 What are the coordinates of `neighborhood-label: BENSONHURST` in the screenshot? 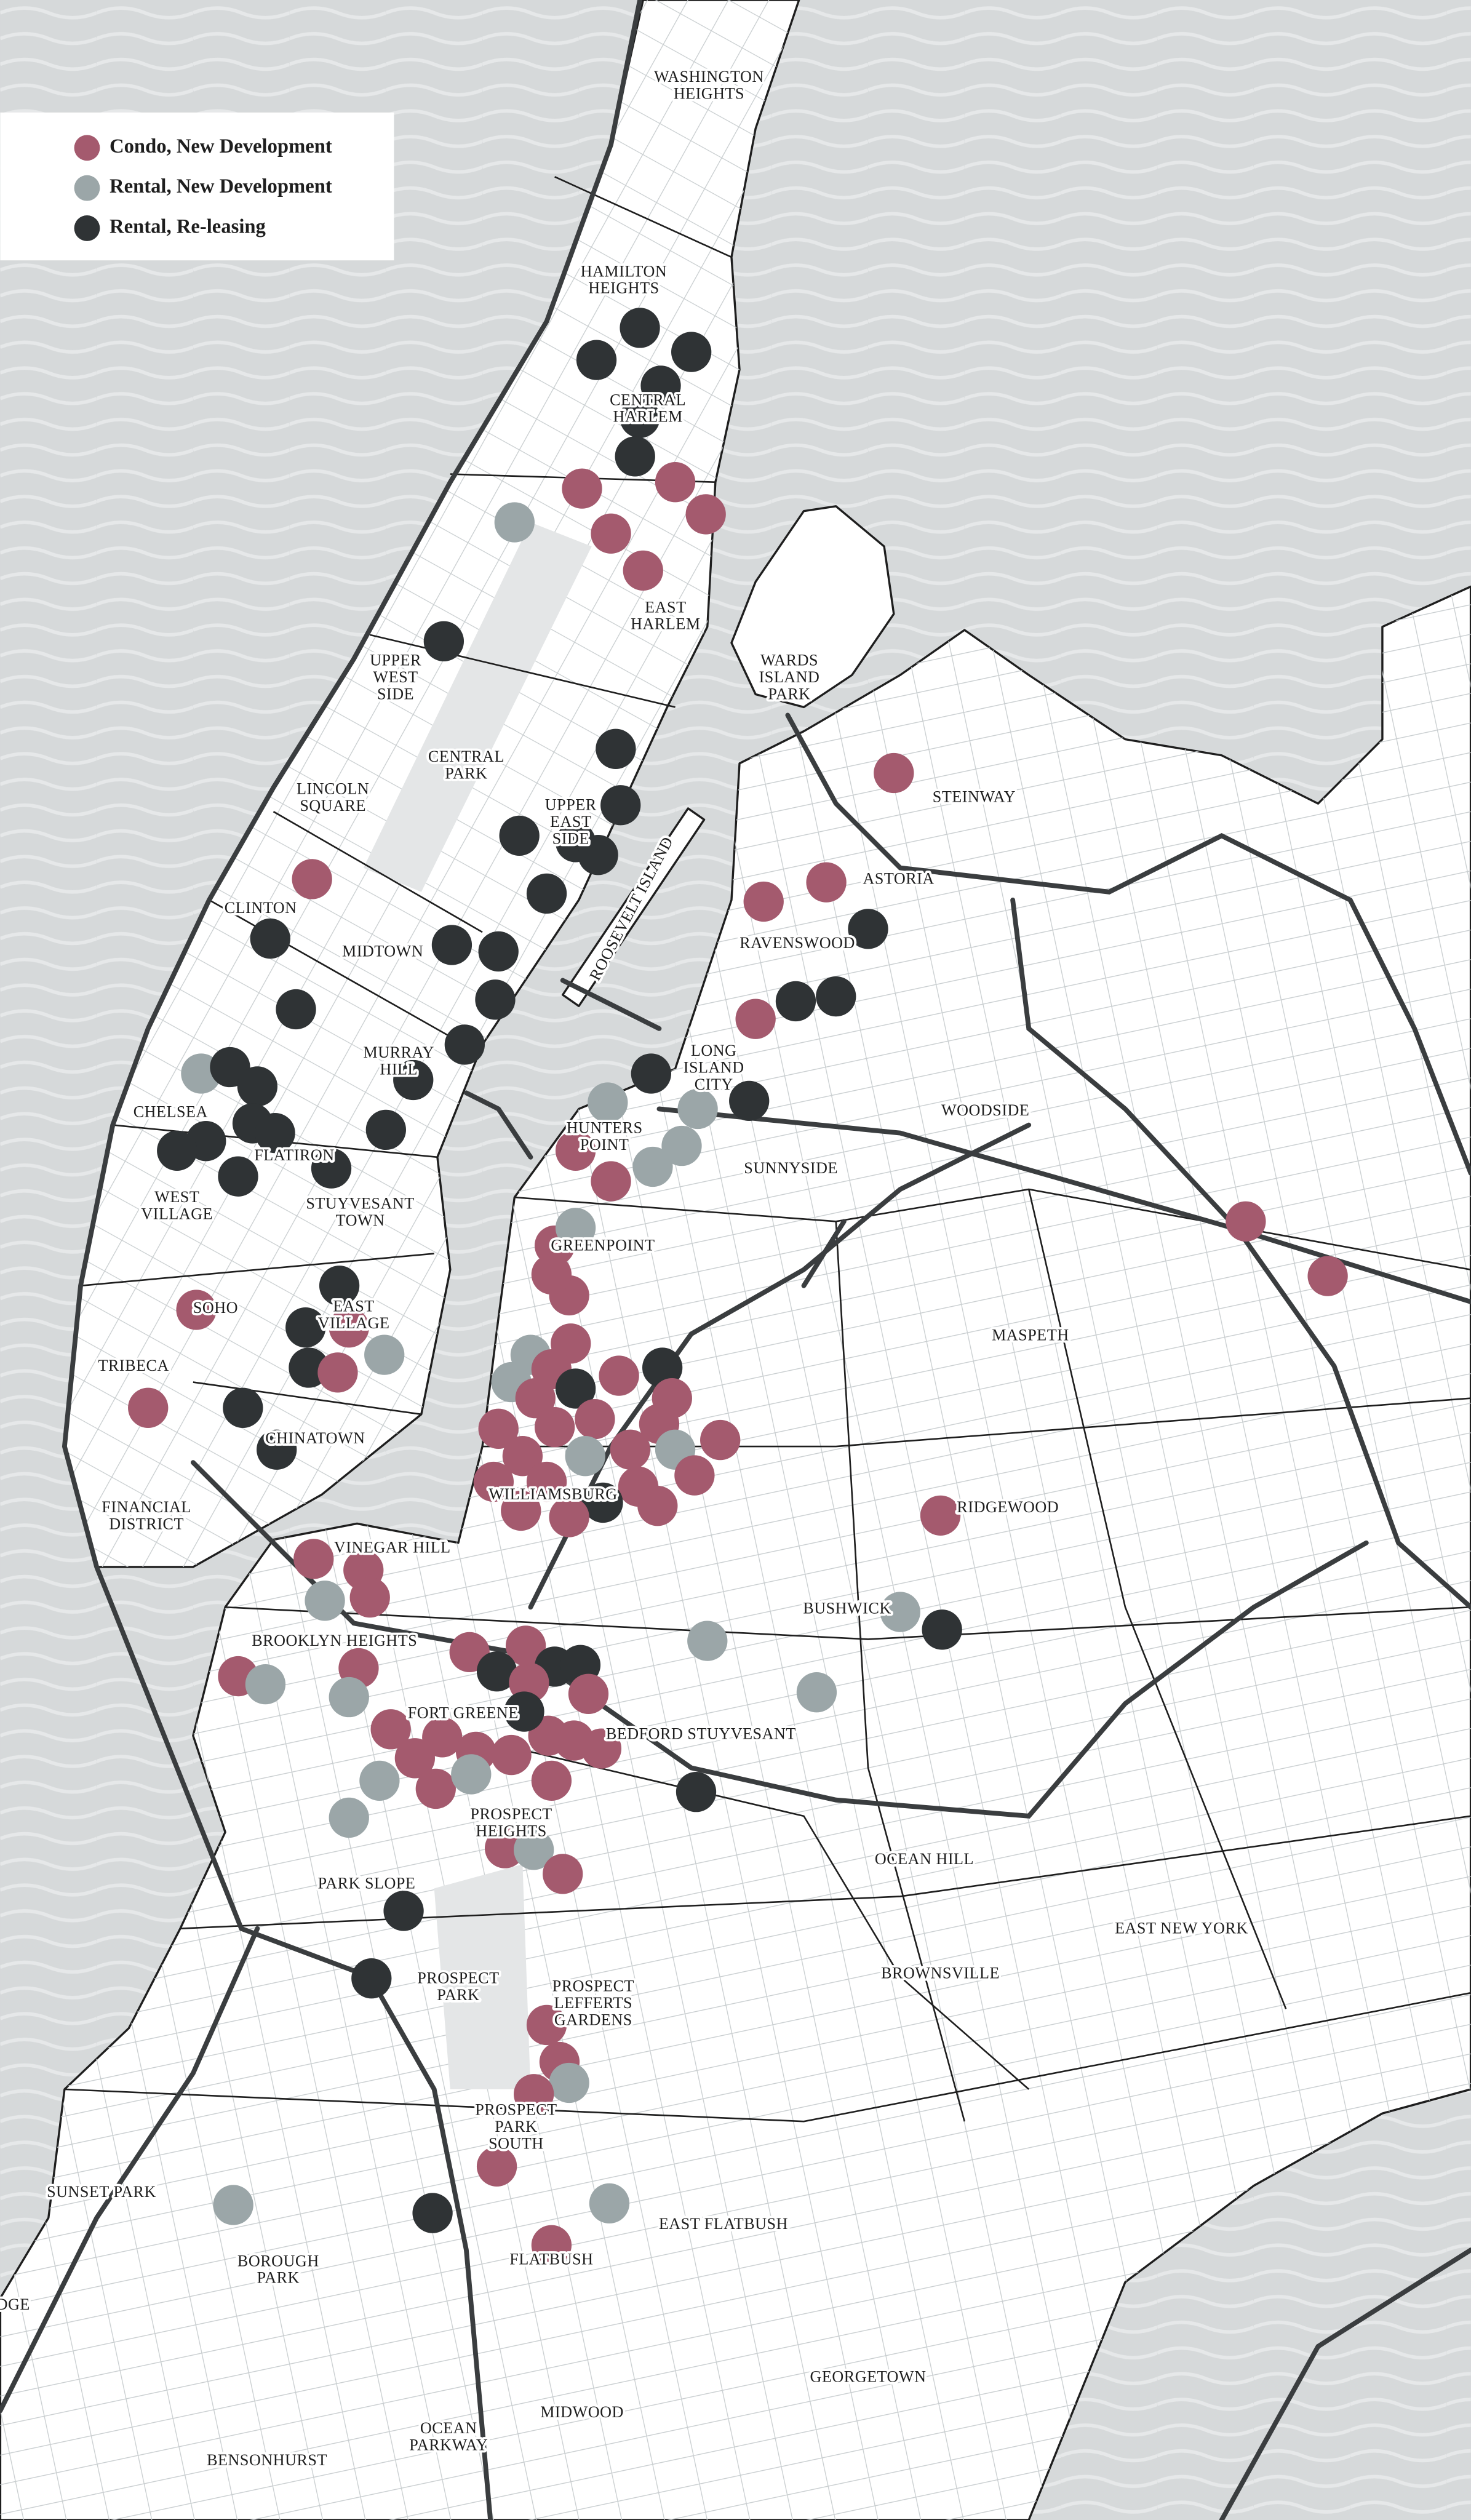 It's located at (267, 2460).